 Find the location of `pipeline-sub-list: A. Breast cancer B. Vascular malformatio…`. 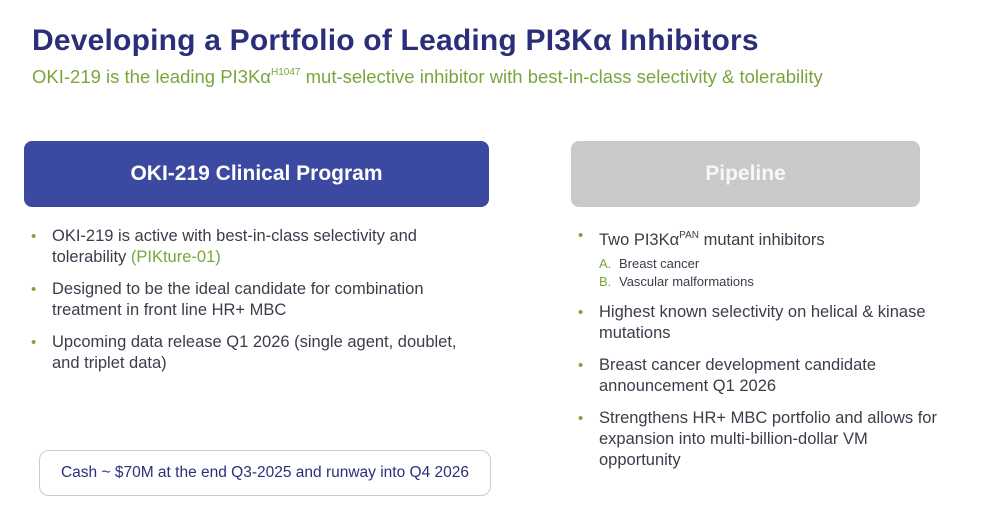

pipeline-sub-list: A. Breast cancer B. Vascular malformatio… is located at coordinates (776, 273).